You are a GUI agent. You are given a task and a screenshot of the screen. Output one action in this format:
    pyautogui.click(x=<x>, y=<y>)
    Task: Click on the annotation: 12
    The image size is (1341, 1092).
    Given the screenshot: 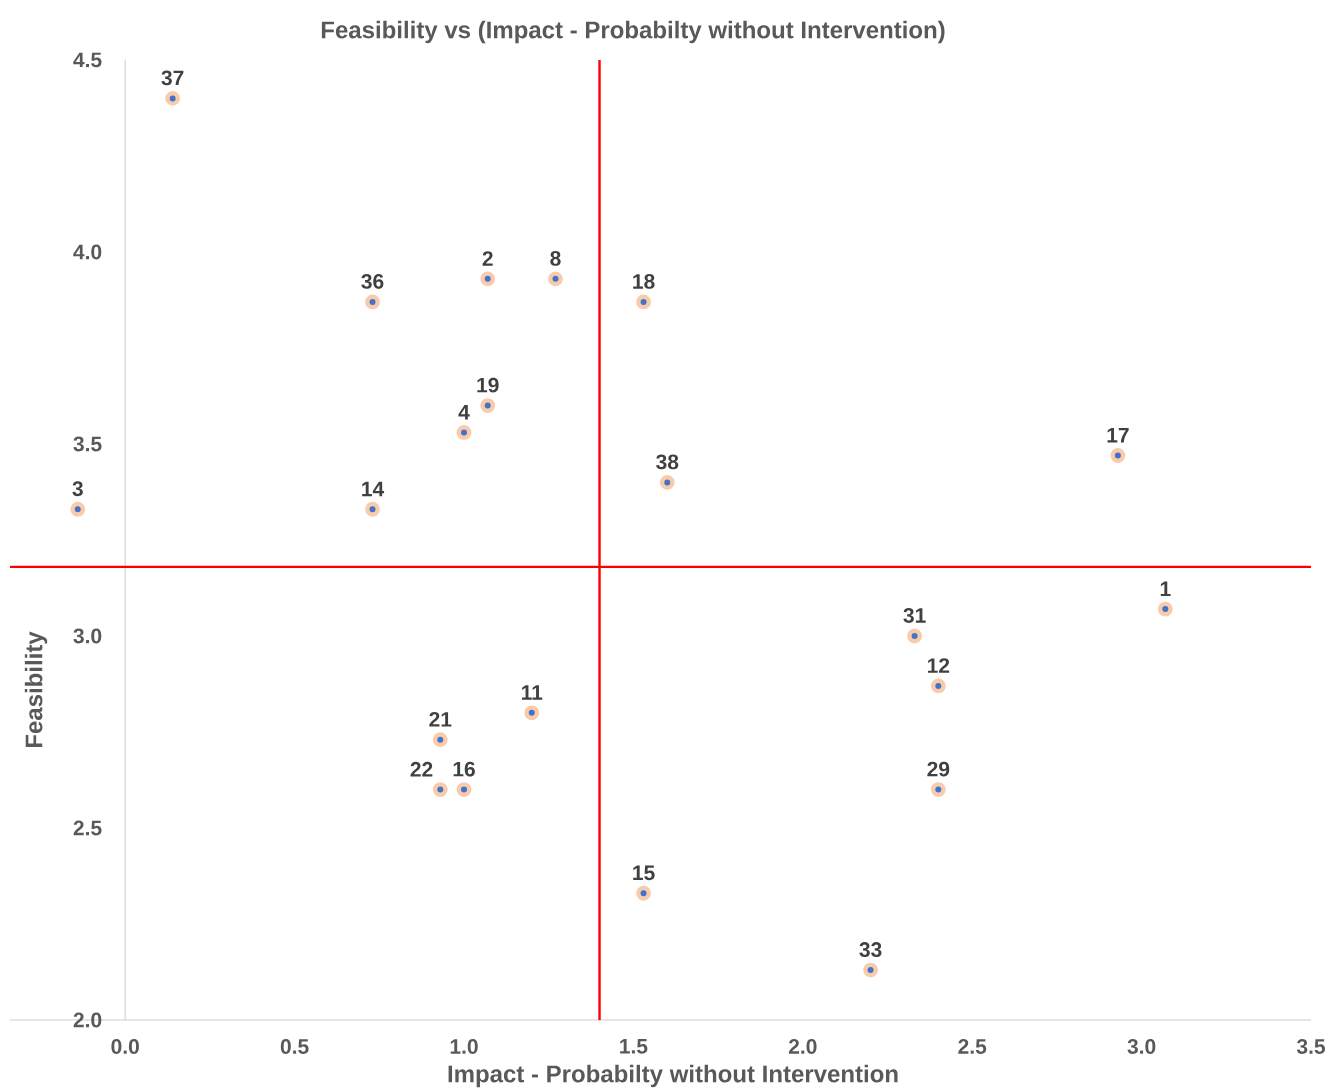 What is the action you would take?
    pyautogui.click(x=938, y=665)
    